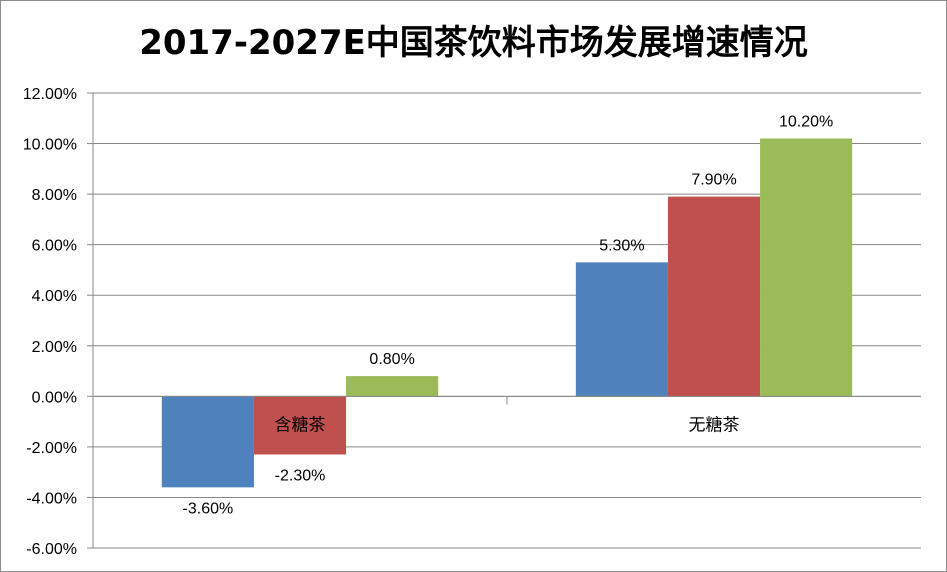 The image size is (947, 572). What do you see at coordinates (621, 245) in the screenshot?
I see `data-label: 5.30%` at bounding box center [621, 245].